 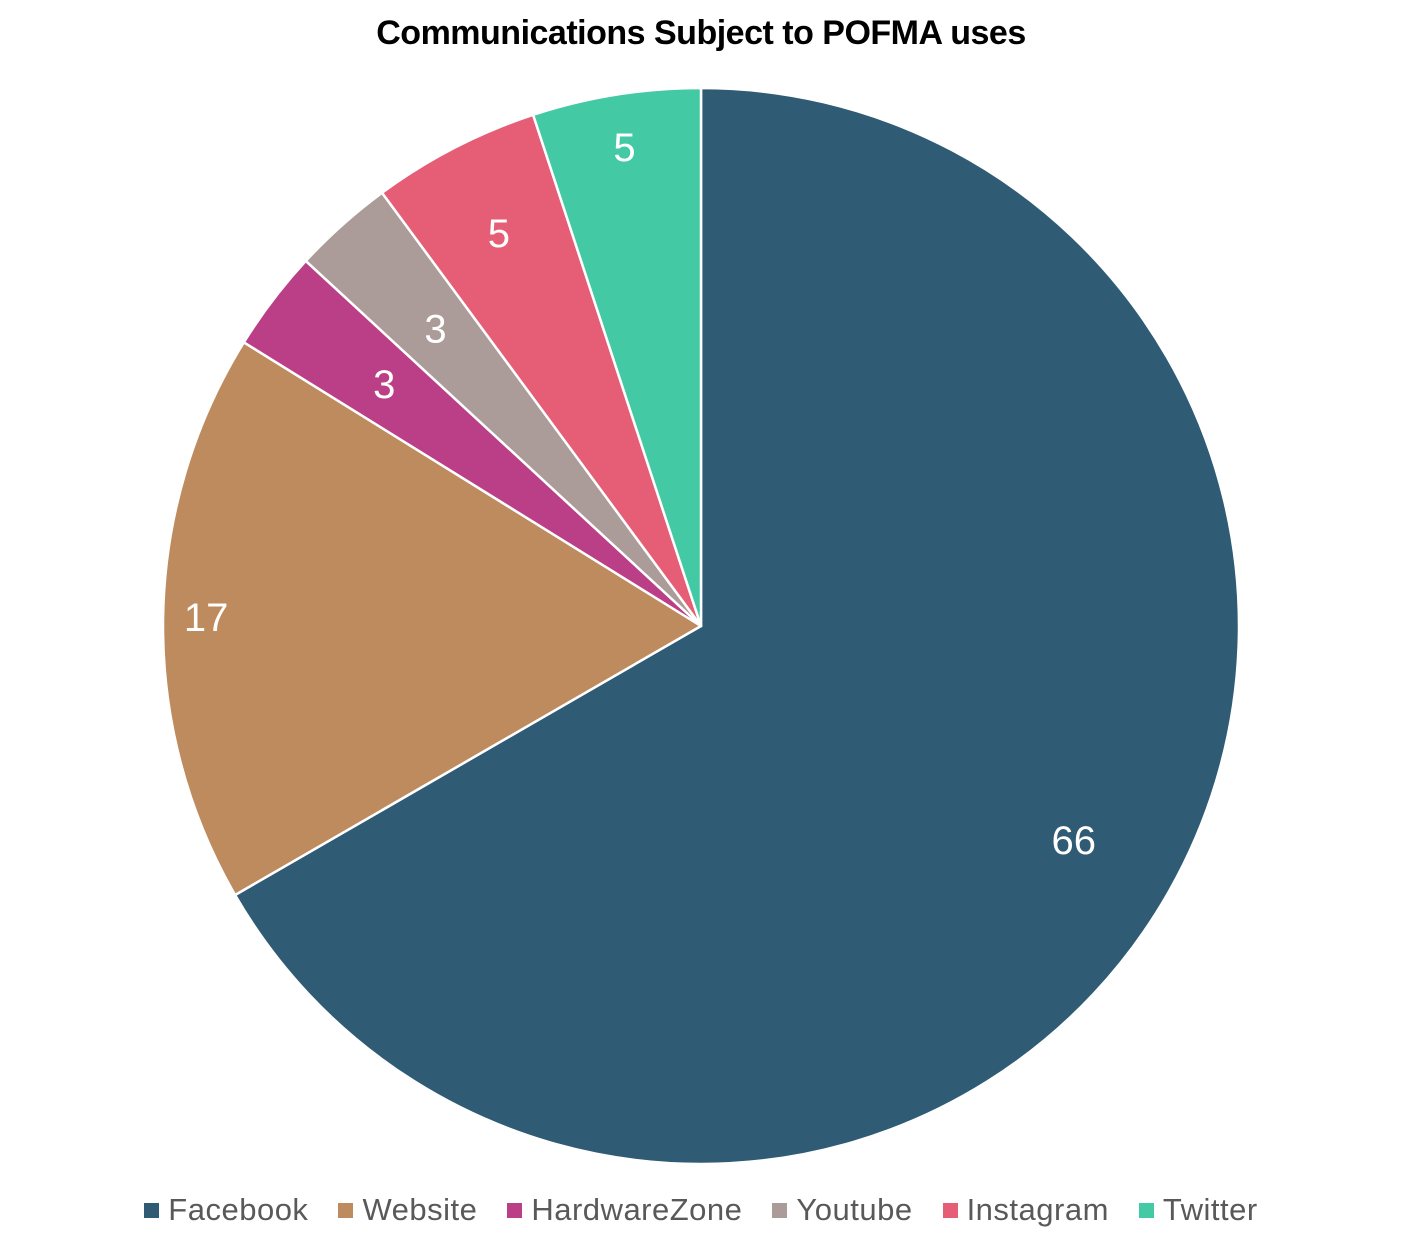 What do you see at coordinates (499, 234) in the screenshot?
I see `data-label-instagram: 5` at bounding box center [499, 234].